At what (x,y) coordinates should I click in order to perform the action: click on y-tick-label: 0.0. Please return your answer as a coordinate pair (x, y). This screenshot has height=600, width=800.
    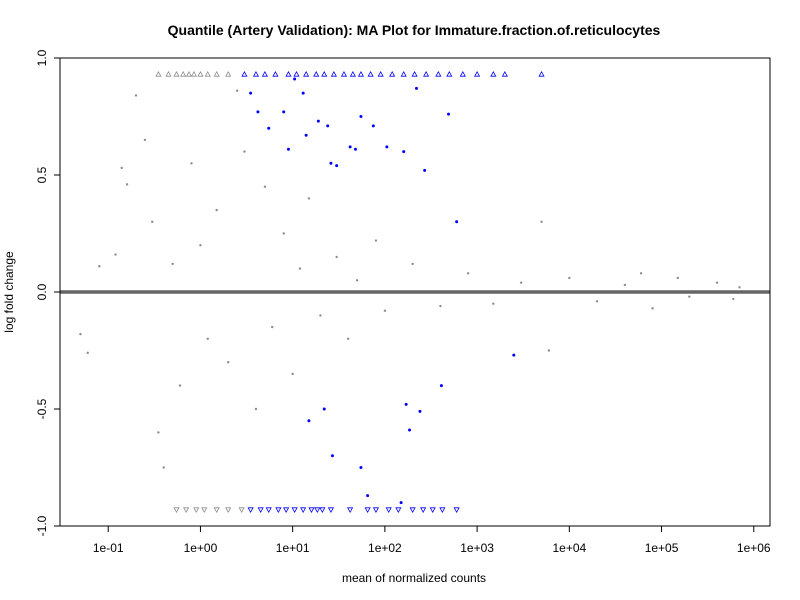
    Looking at the image, I should click on (42, 291).